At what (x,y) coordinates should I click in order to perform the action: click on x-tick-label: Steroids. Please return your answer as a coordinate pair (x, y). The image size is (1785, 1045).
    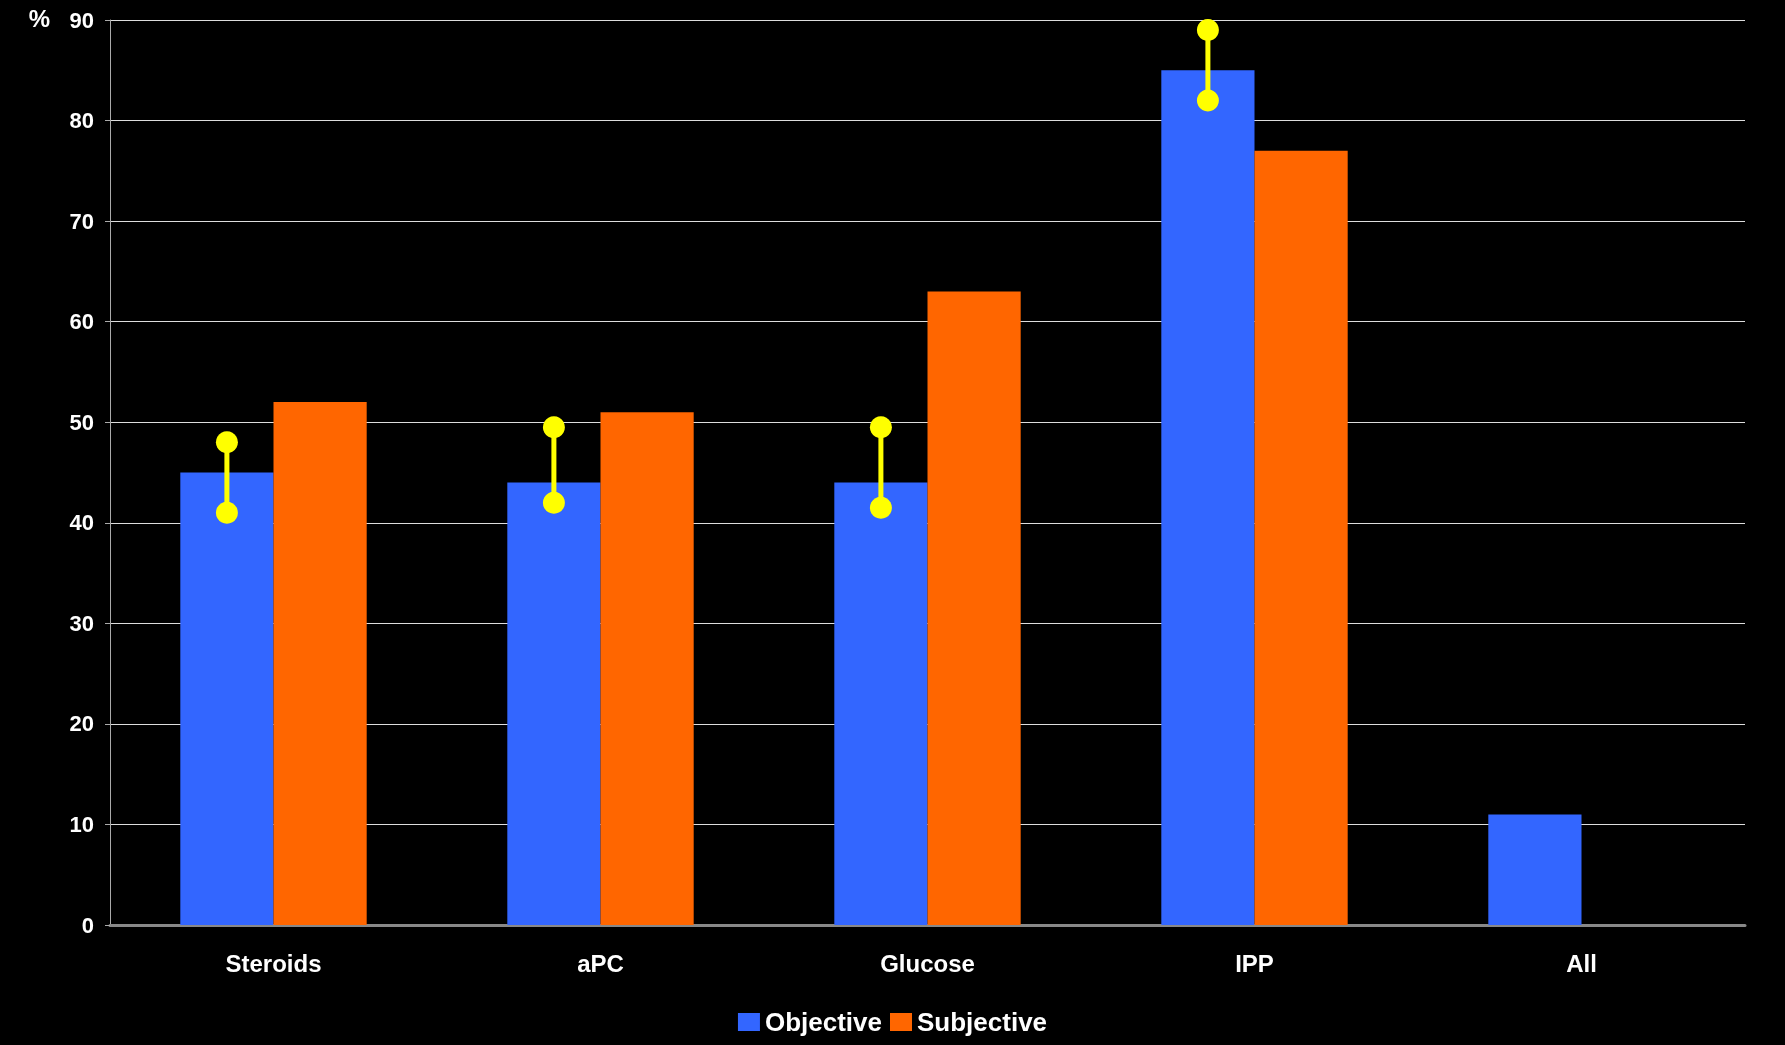
    Looking at the image, I should click on (273, 963).